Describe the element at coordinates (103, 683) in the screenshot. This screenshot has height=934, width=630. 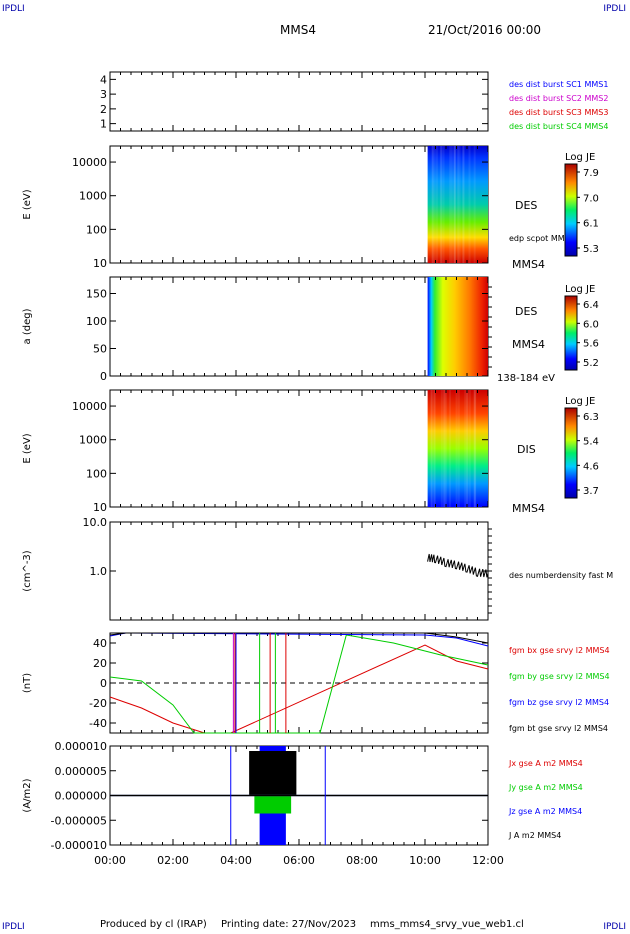
I see `magnetic-field-tick-label: 0` at that location.